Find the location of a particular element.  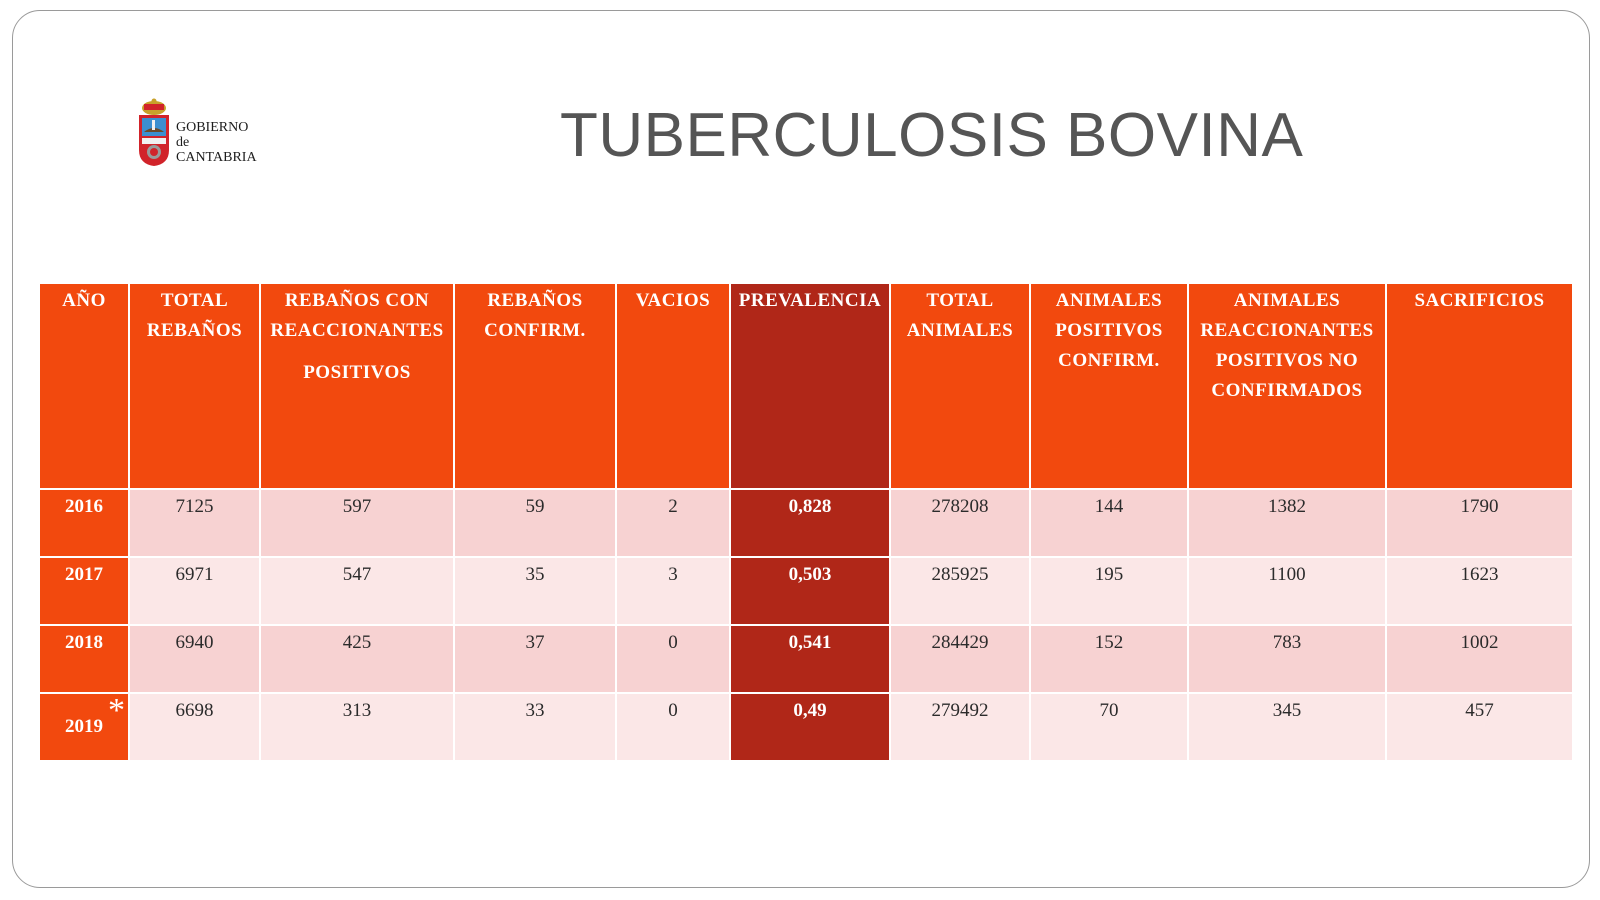

cell-animales-no-confirmados: 783 is located at coordinates (1287, 659).